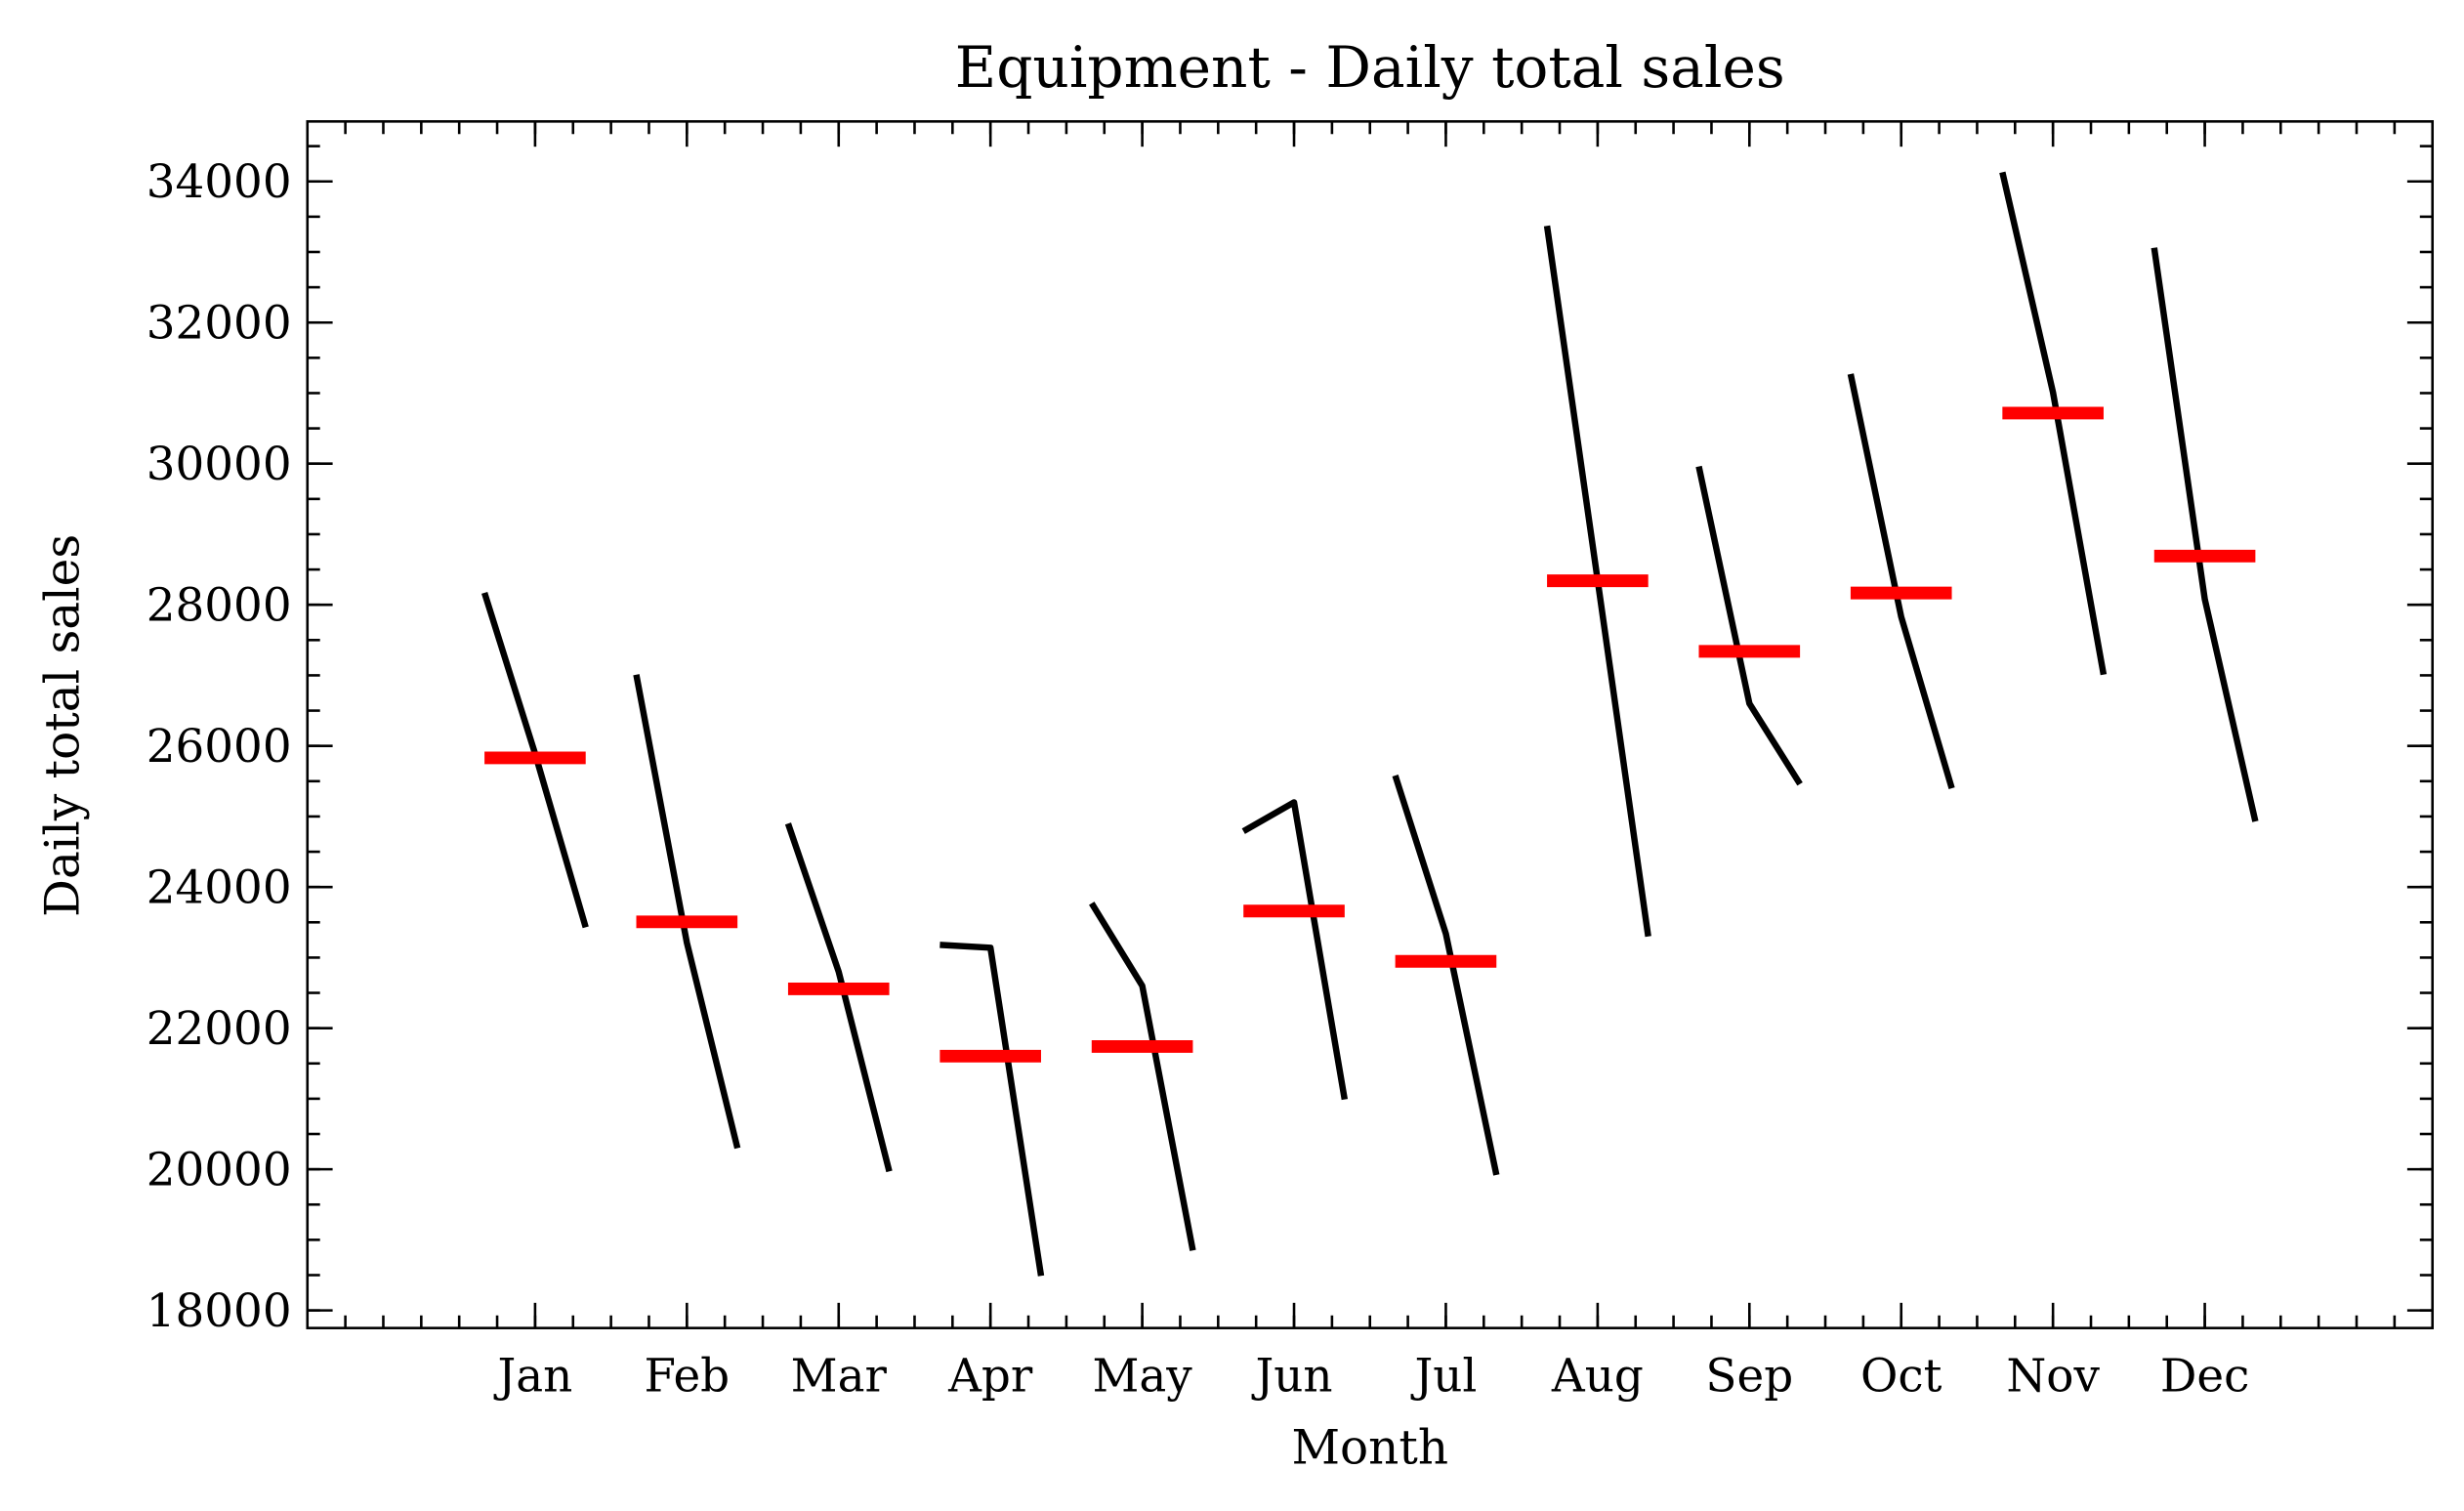 This screenshot has width=2464, height=1511. Describe the element at coordinates (219, 465) in the screenshot. I see `y-tick-label: 30000` at that location.